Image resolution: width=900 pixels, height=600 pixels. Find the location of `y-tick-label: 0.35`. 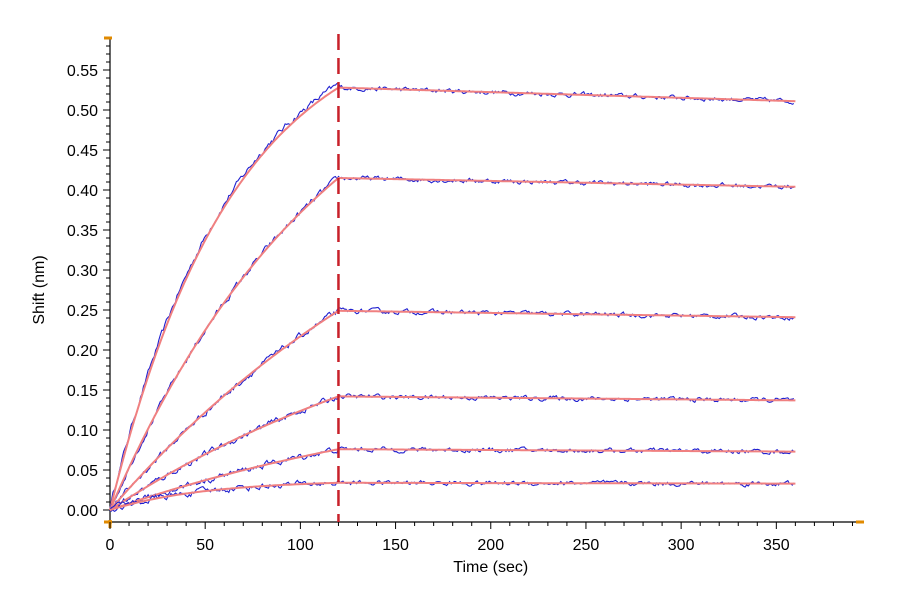

y-tick-label: 0.35 is located at coordinates (82, 231).